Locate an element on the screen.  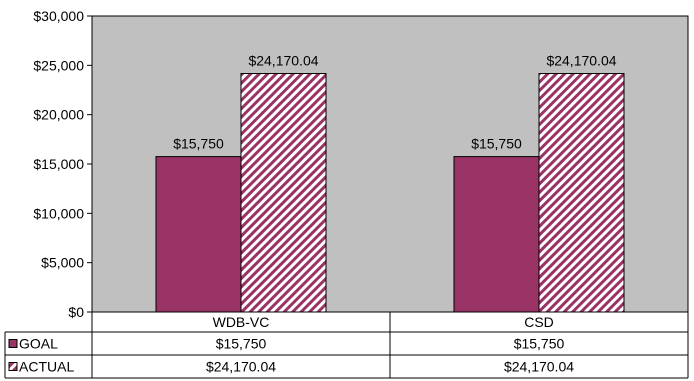
x-category-label: CSD is located at coordinates (539, 322).